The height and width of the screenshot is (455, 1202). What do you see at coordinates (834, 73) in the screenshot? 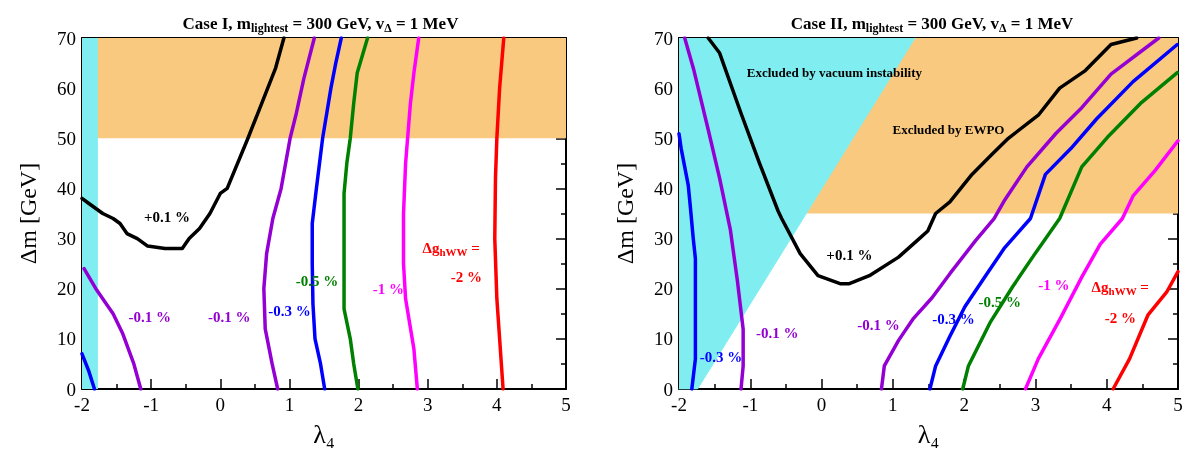
I see `annotation: Excluded by vacuum instability` at bounding box center [834, 73].